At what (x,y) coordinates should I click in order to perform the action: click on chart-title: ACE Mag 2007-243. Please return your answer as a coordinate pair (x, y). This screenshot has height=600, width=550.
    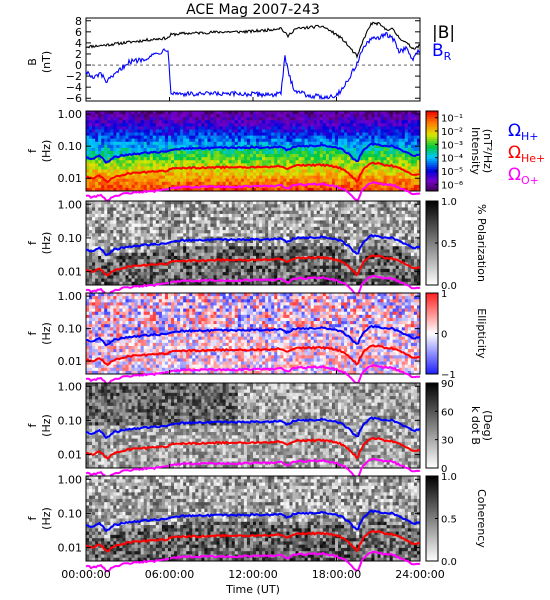
    Looking at the image, I should click on (253, 10).